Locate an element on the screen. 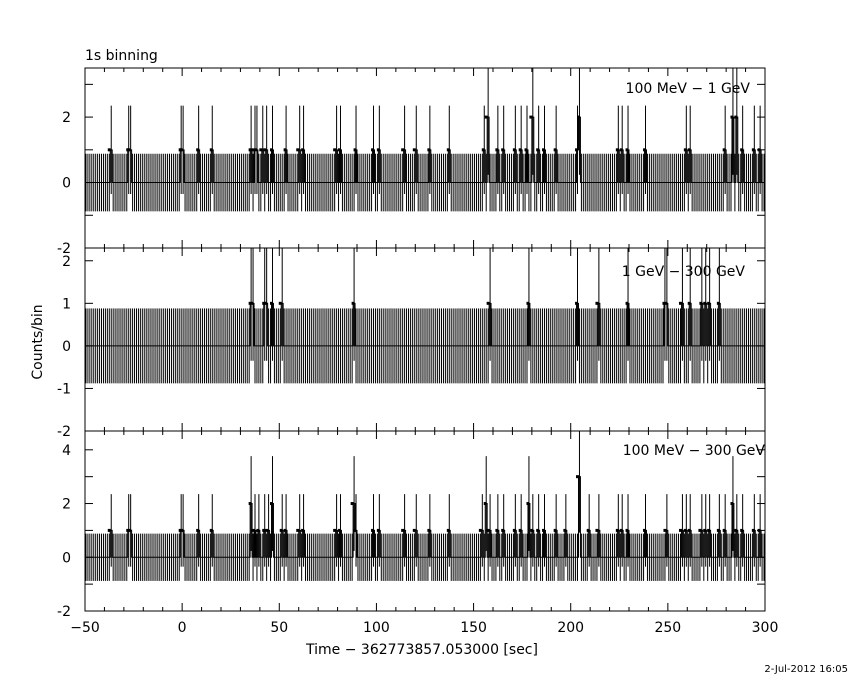 The height and width of the screenshot is (680, 850). y-tick-label: 1 is located at coordinates (66, 304).